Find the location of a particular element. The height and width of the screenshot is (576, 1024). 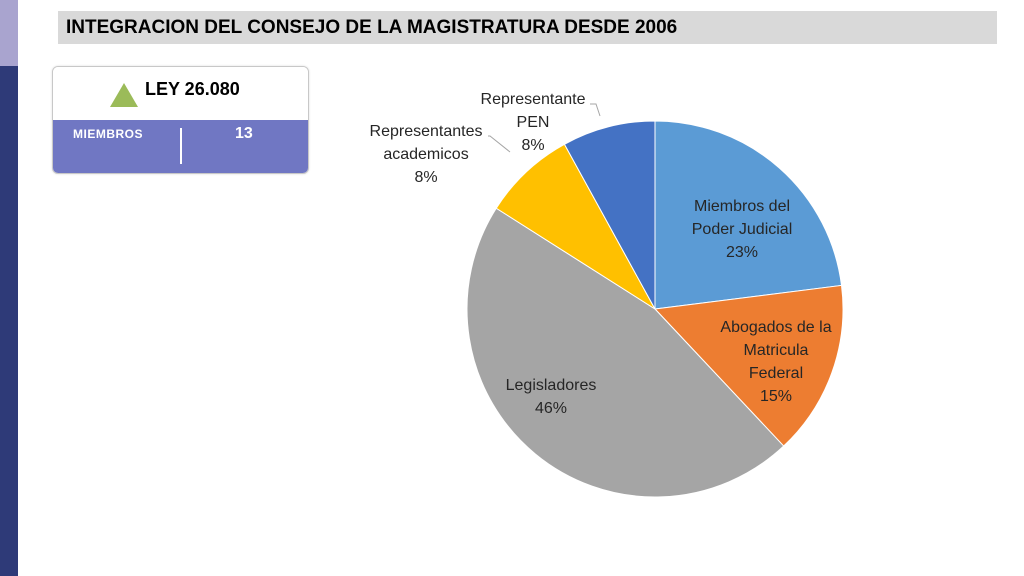

card-header: LEY 26.080 is located at coordinates (180, 93).